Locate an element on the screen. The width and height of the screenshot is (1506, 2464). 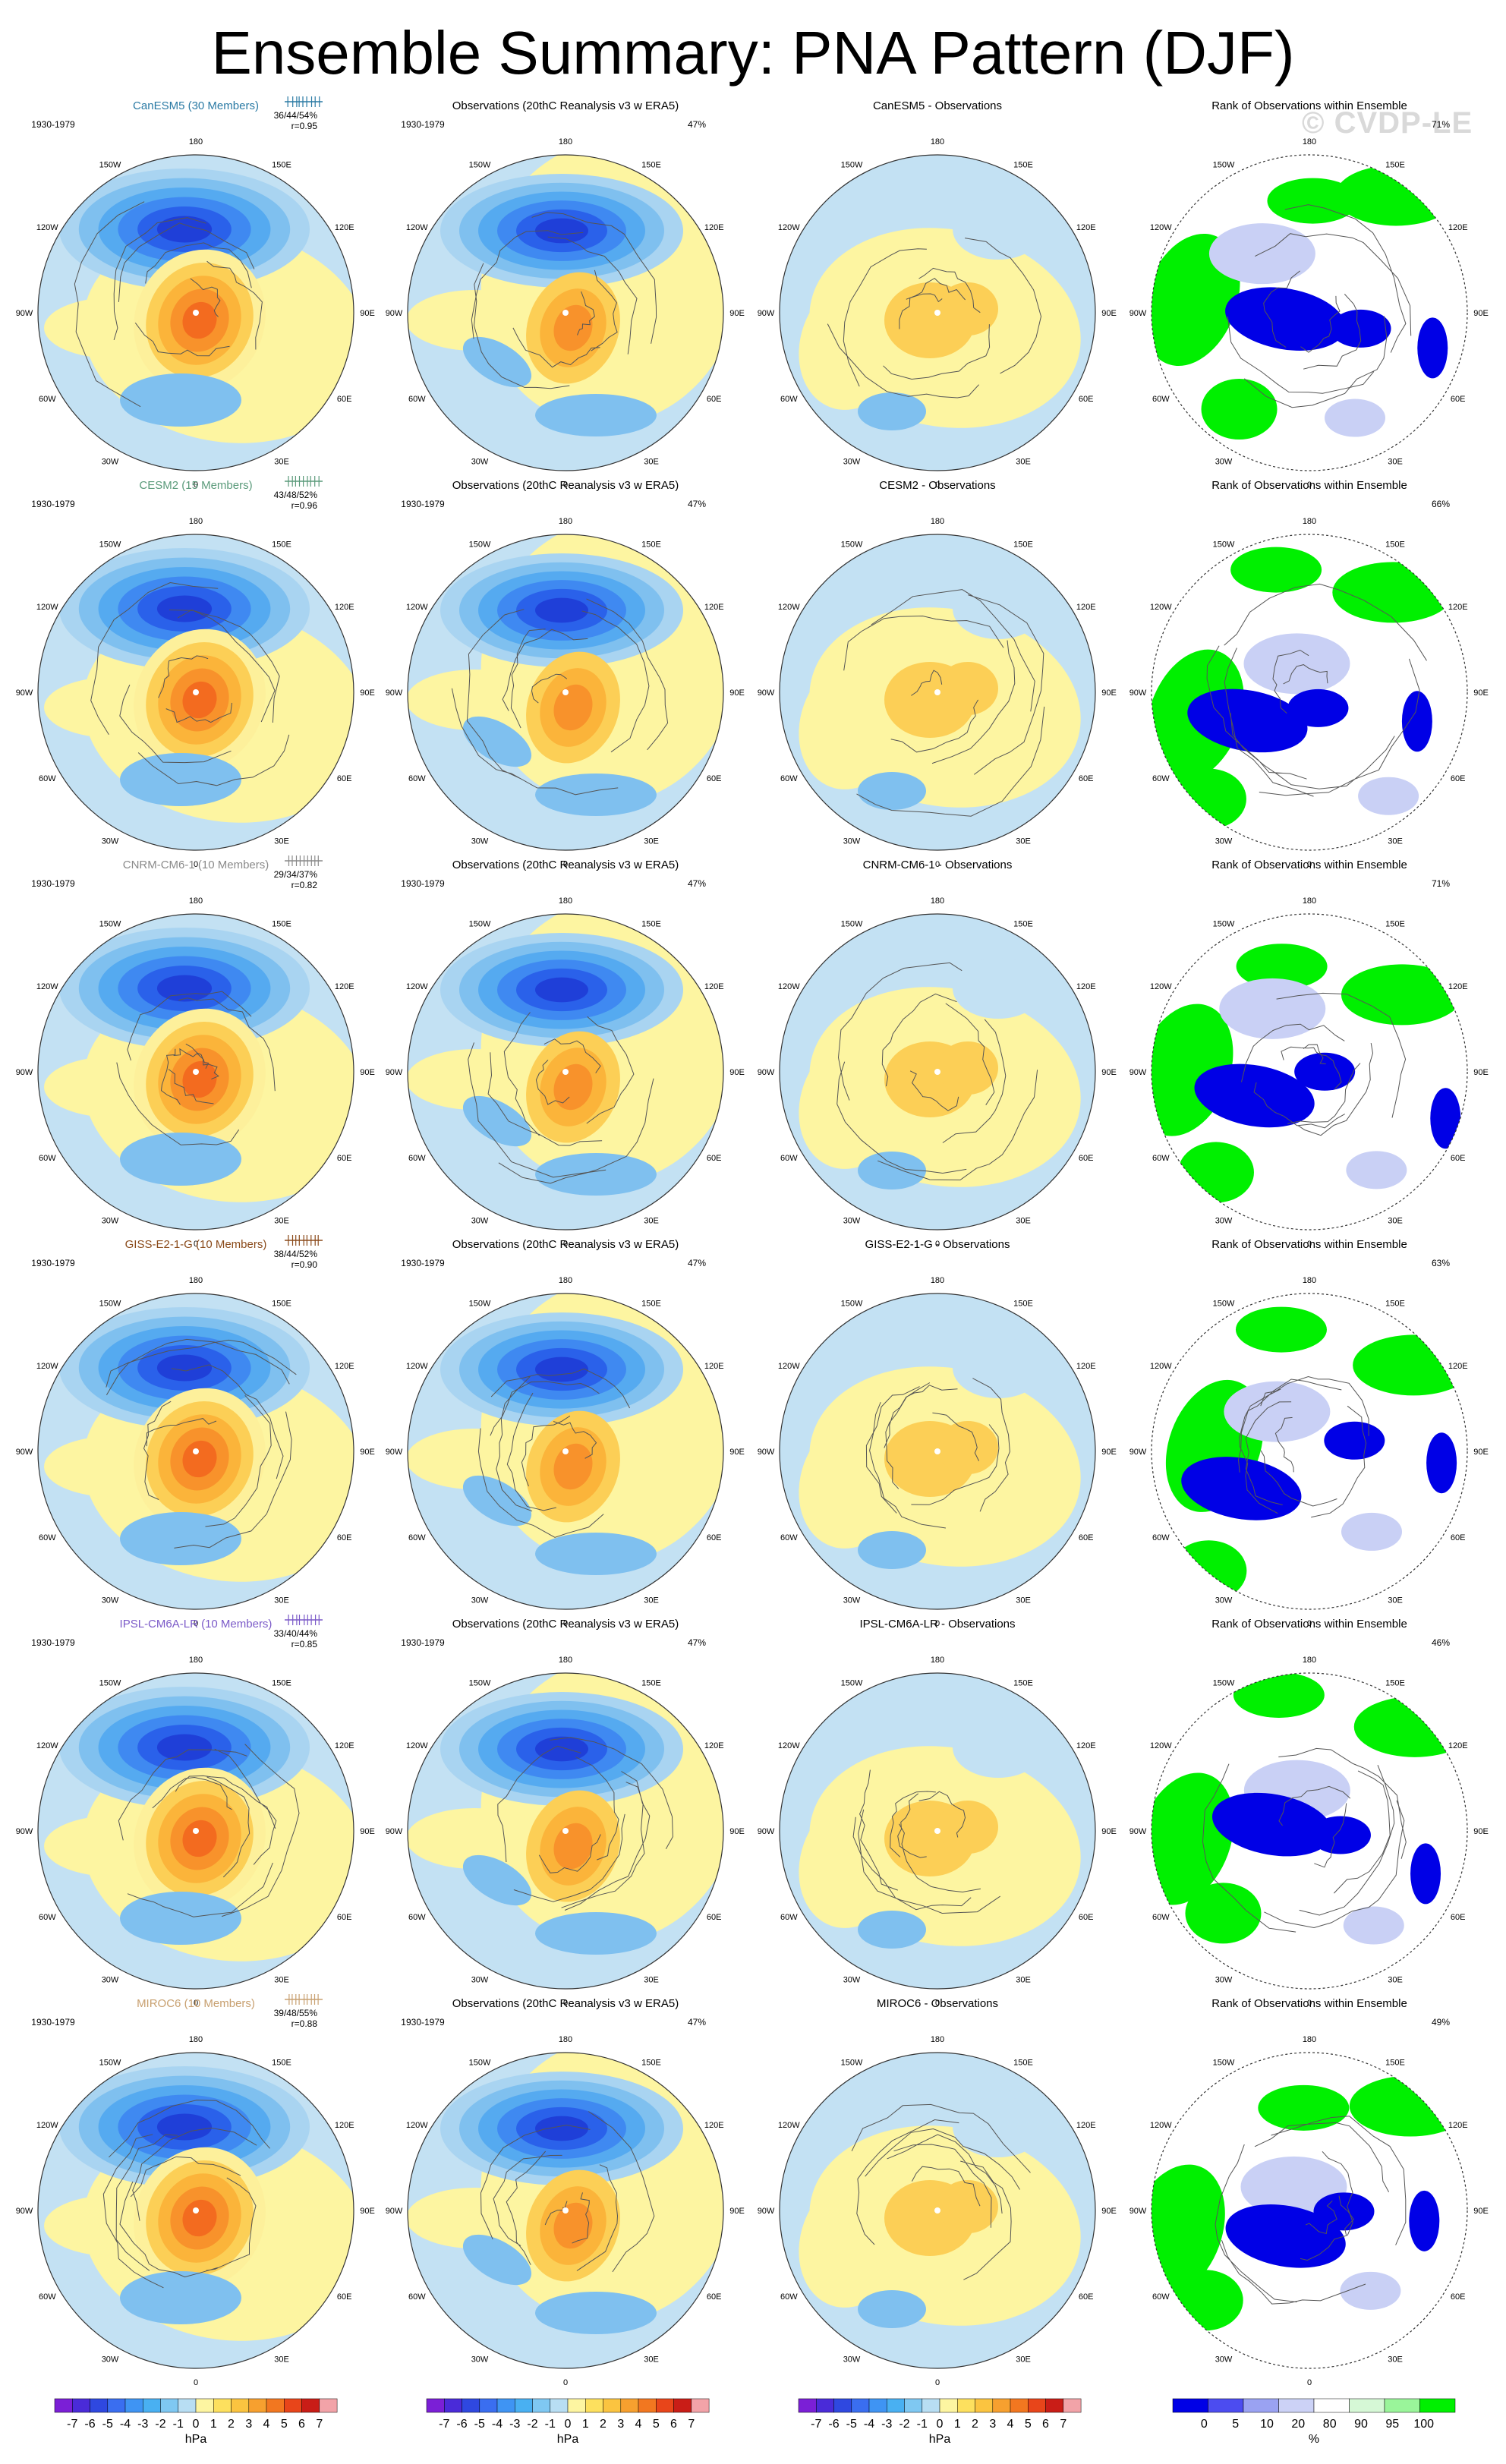
rank-title: Rank of Observations within Ensemble is located at coordinates (1309, 486).